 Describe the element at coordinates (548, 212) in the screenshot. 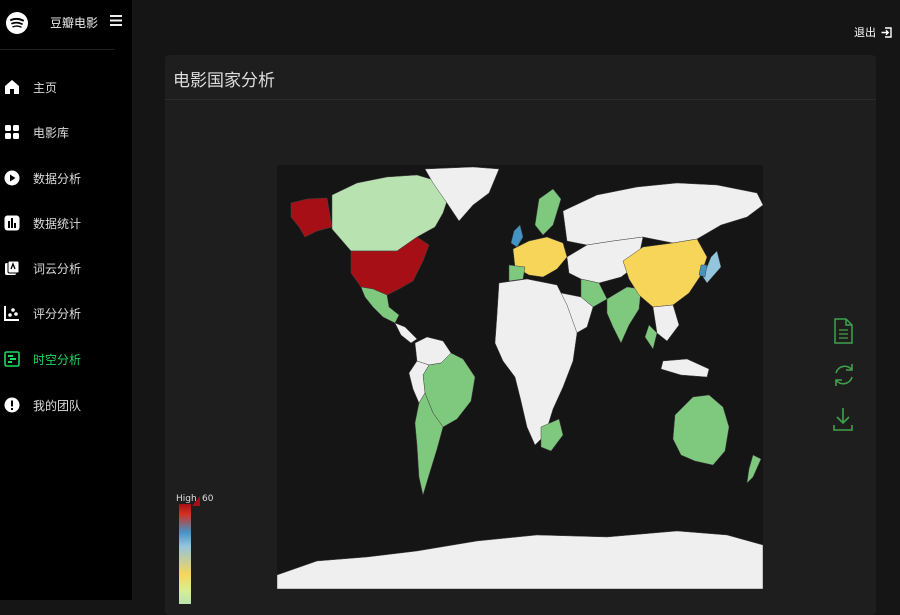

I see `map-region-scandinavia` at that location.